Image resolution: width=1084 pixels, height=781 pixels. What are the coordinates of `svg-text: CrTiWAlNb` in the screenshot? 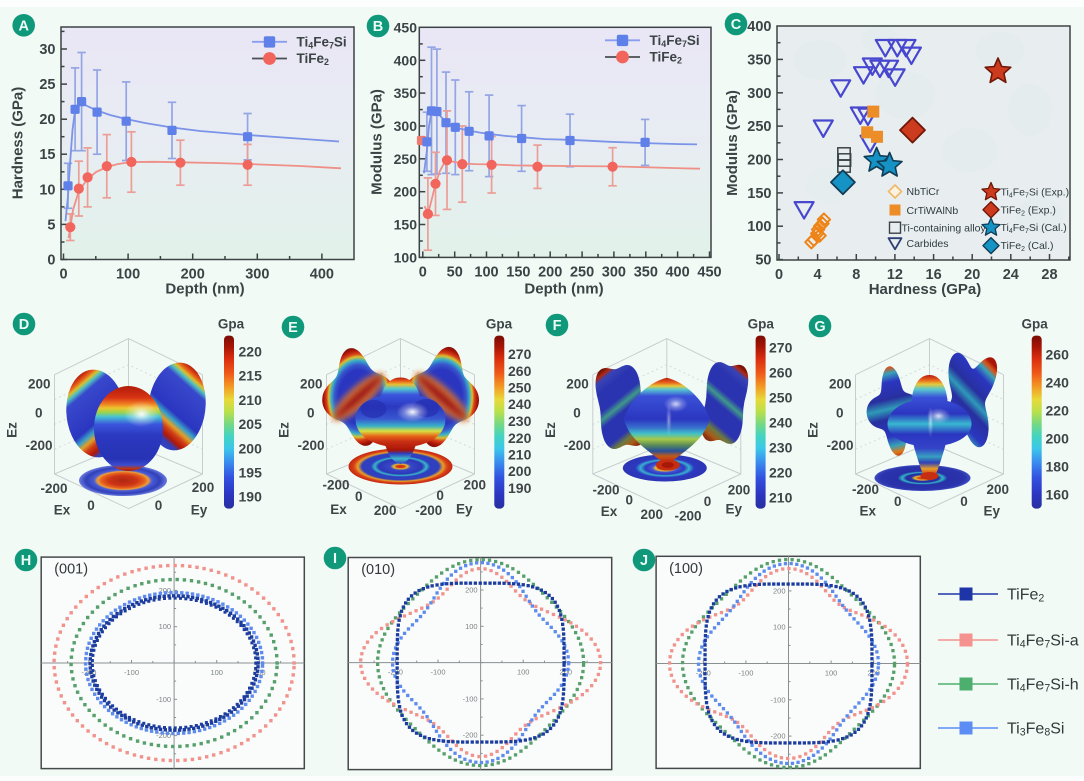 It's located at (933, 211).